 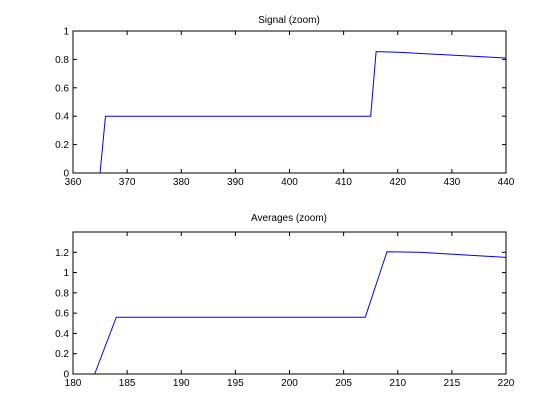 I want to click on x-tick-label: 390, so click(x=235, y=182).